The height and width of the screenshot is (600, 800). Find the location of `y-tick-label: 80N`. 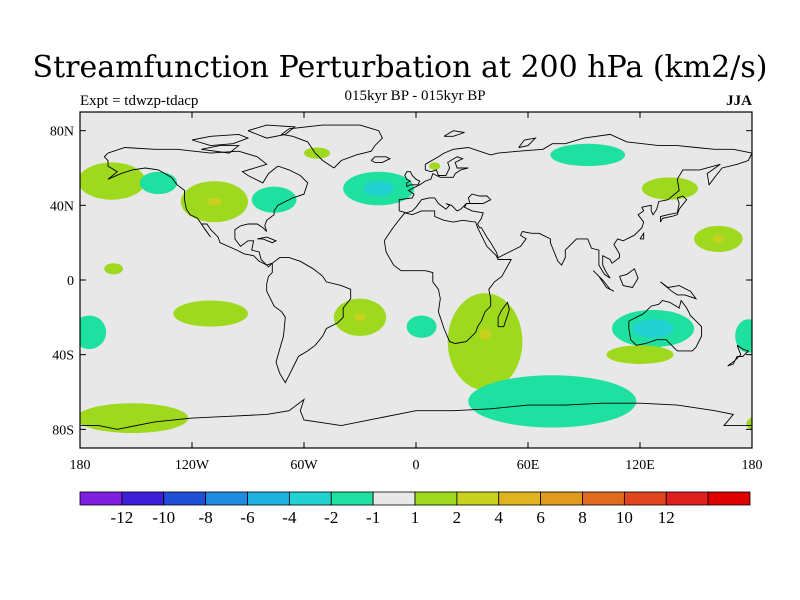

y-tick-label: 80N is located at coordinates (62, 132).